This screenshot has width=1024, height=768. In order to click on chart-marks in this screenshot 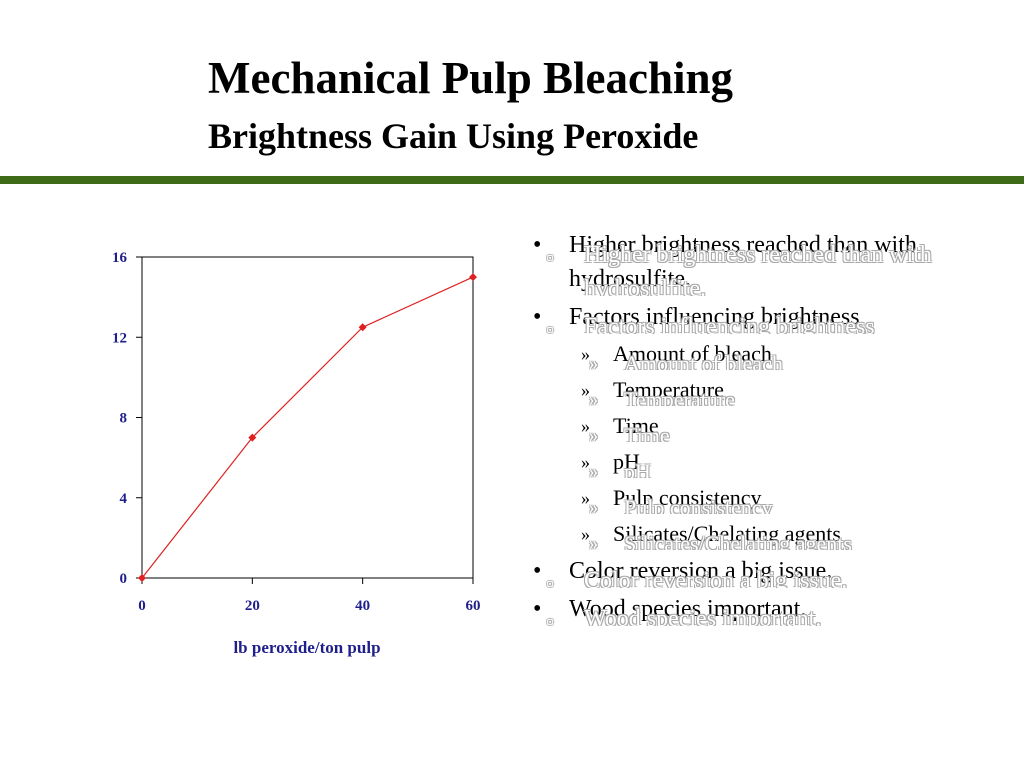, I will do `click(306, 420)`.